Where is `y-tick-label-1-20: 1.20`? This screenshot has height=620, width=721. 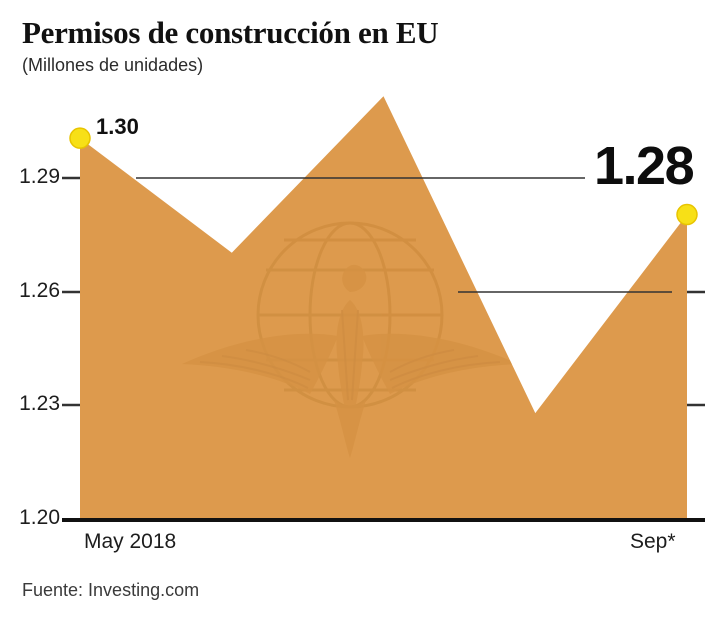
y-tick-label-1-20: 1.20 is located at coordinates (39, 517).